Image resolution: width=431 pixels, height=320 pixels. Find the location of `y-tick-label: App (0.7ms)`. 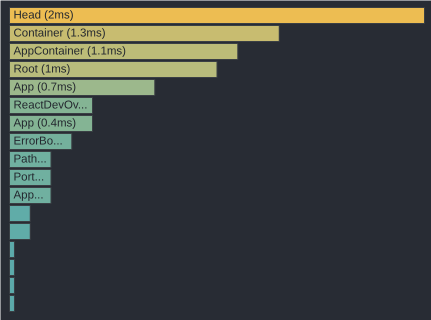

y-tick-label: App (0.7ms) is located at coordinates (45, 88).